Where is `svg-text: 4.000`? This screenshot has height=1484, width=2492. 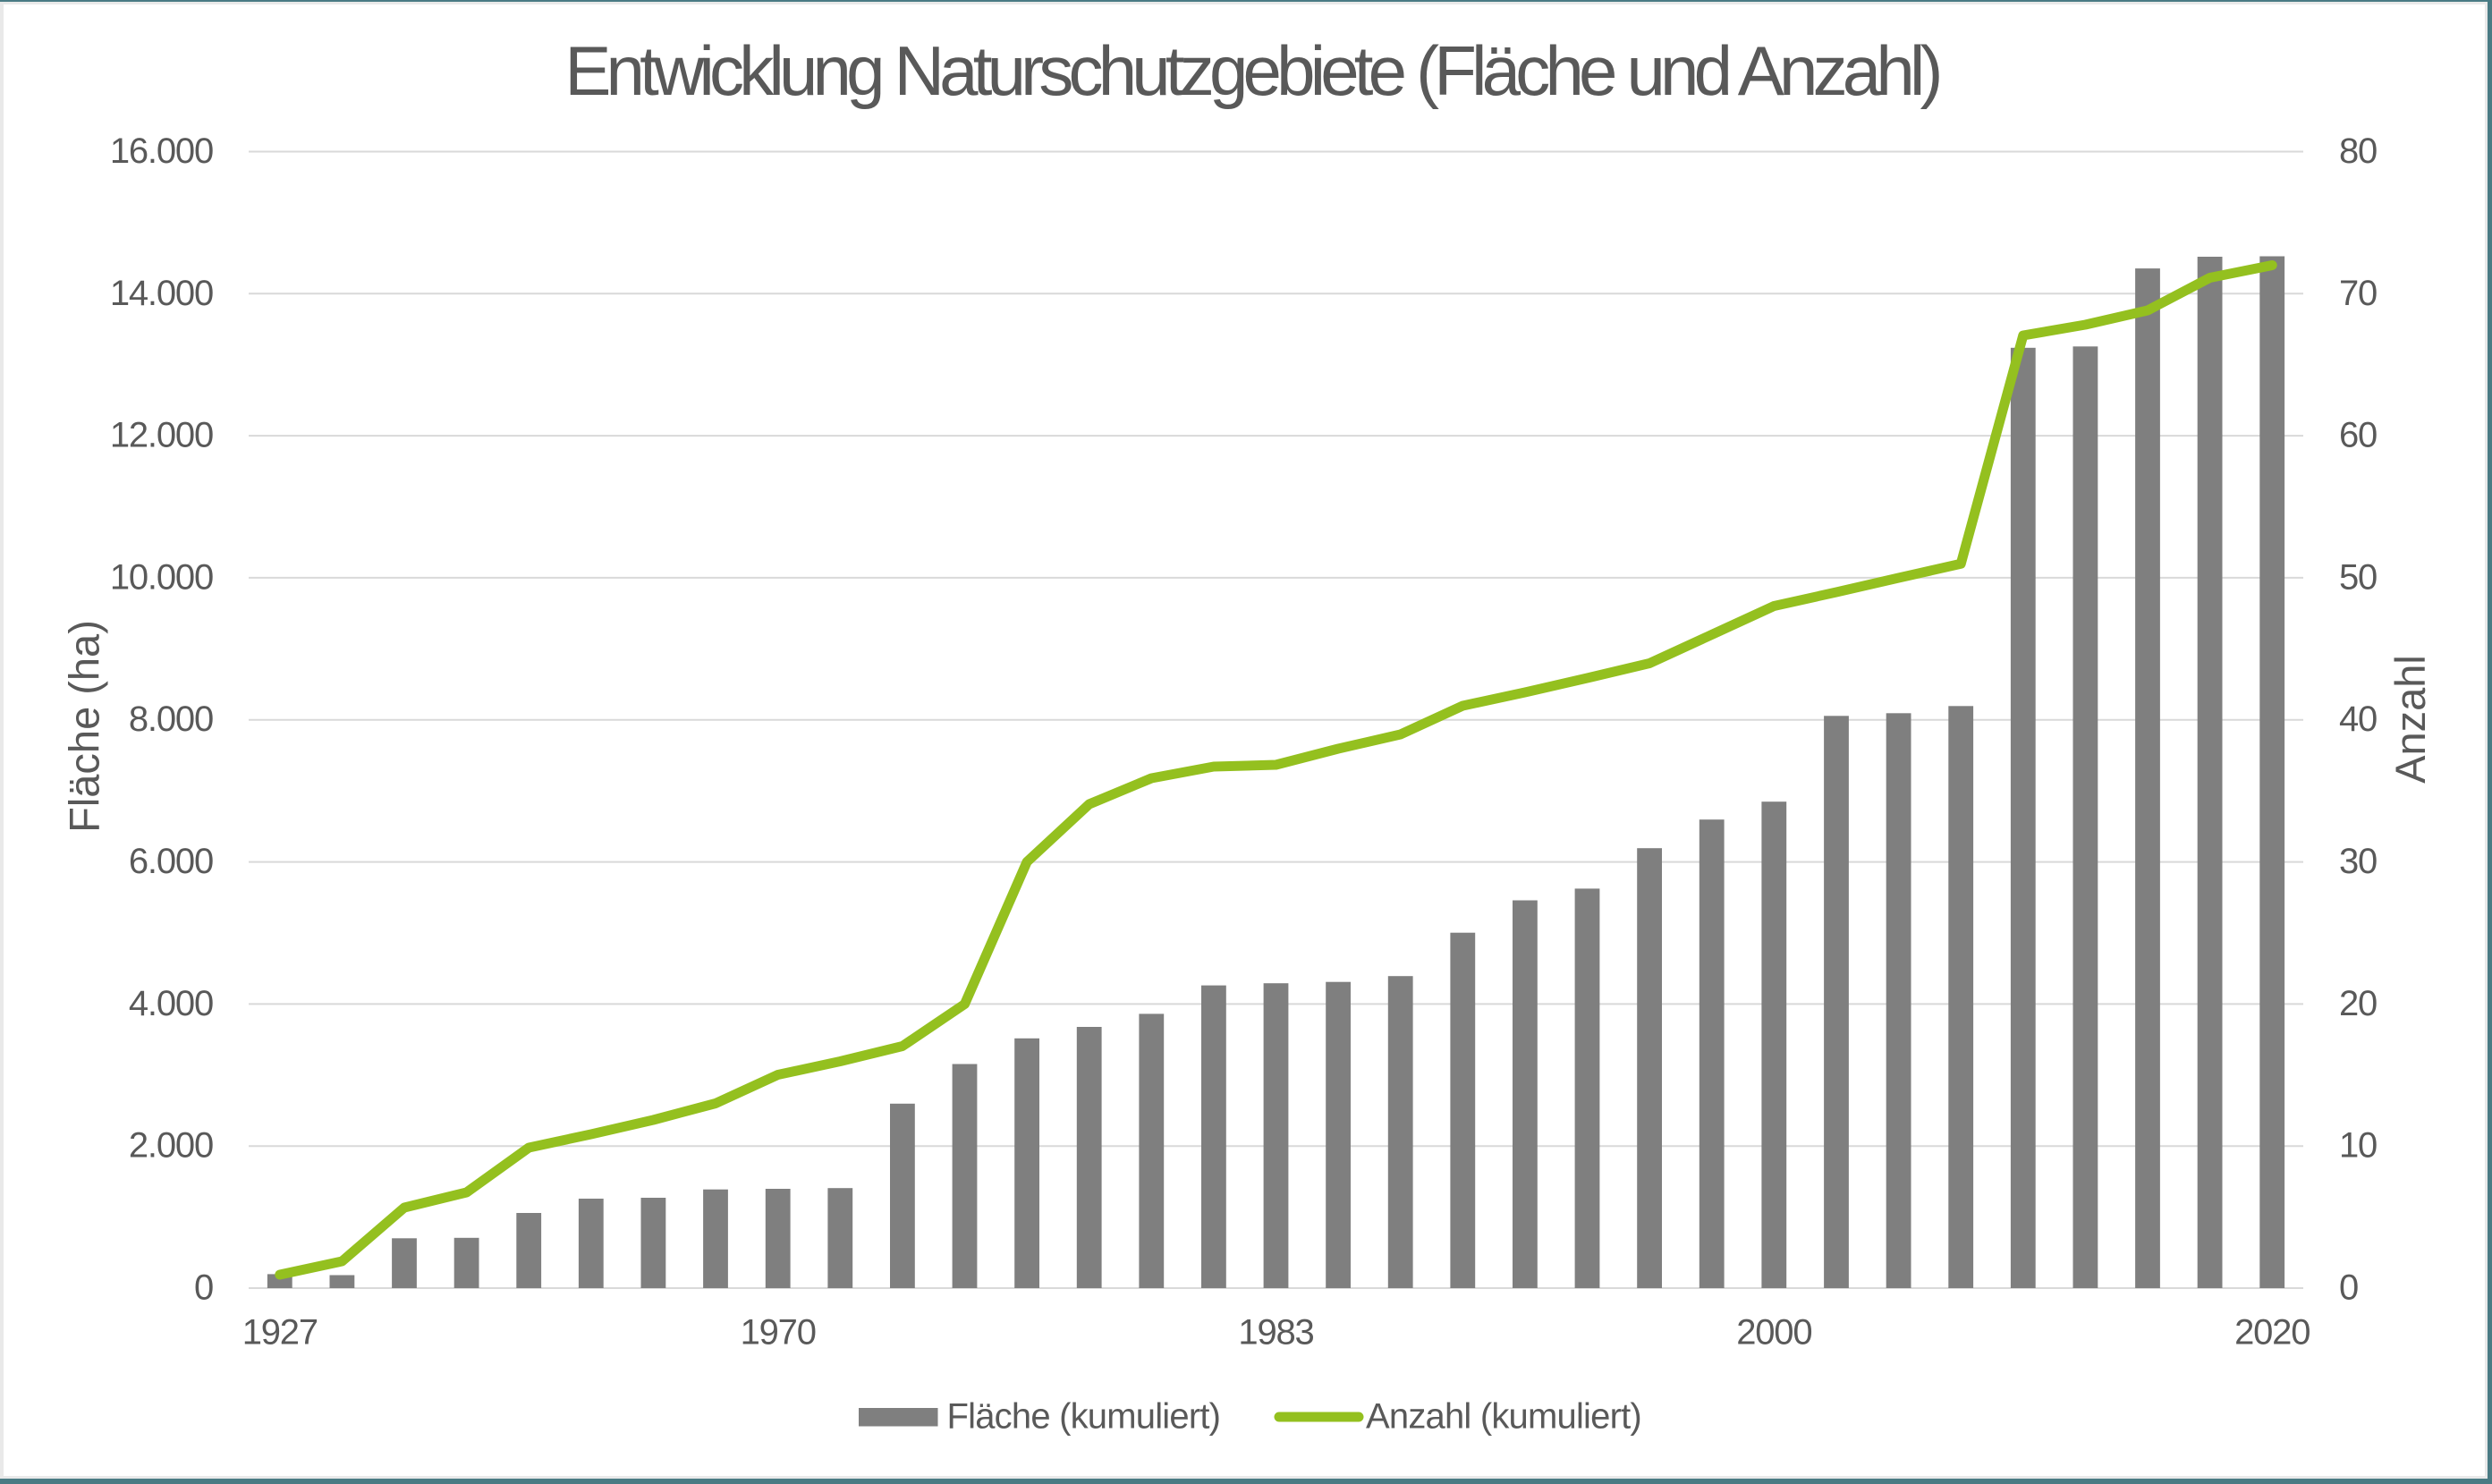 svg-text: 4.000 is located at coordinates (171, 1003).